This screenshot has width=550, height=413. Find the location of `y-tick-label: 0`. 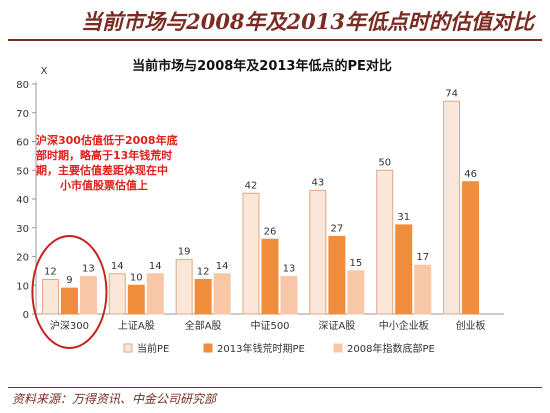

y-tick-label: 0 is located at coordinates (26, 315).